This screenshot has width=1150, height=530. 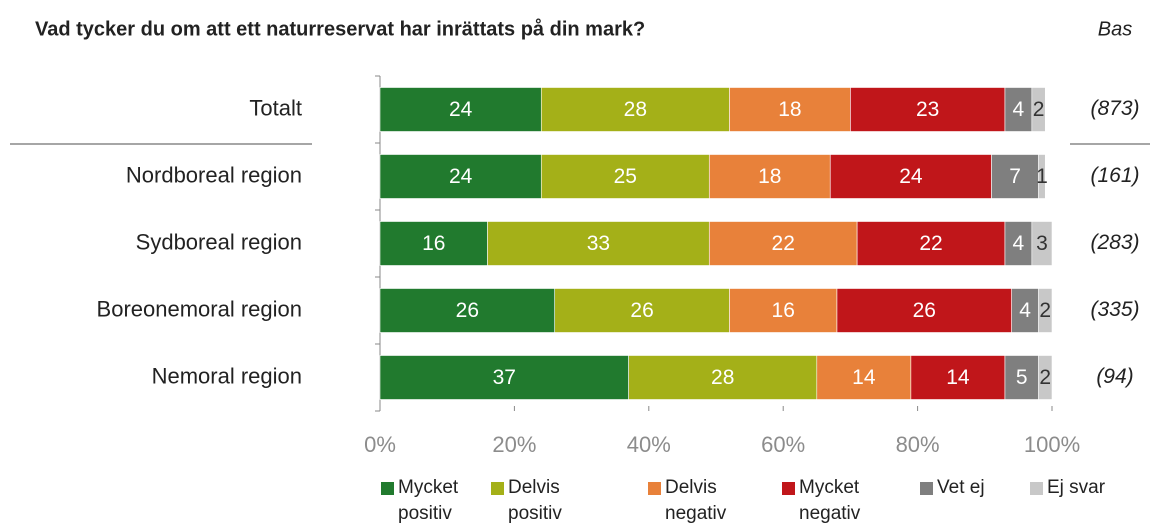 I want to click on x-tick-label: 80%, so click(x=918, y=444).